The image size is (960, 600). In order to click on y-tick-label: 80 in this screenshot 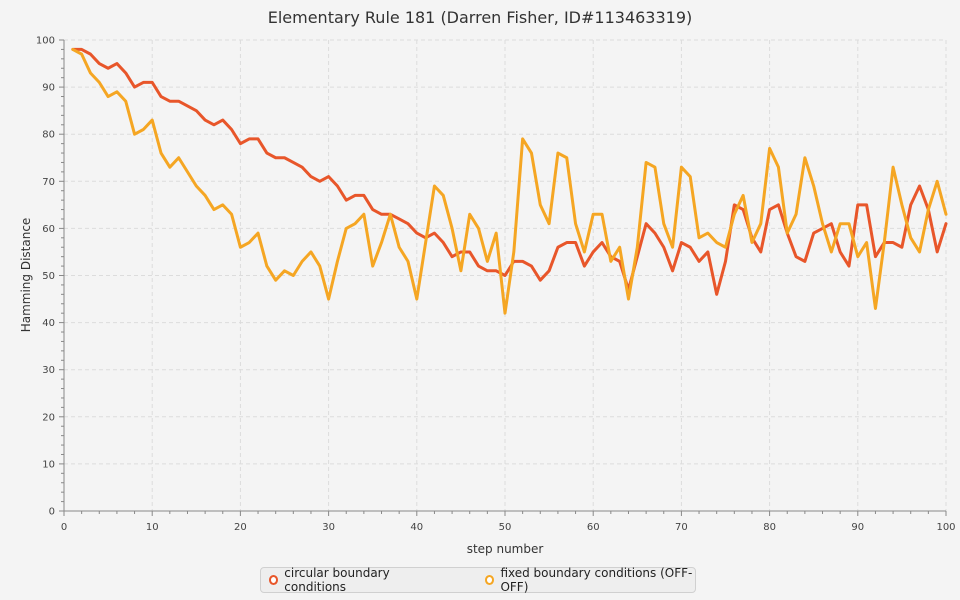, I will do `click(48, 135)`.